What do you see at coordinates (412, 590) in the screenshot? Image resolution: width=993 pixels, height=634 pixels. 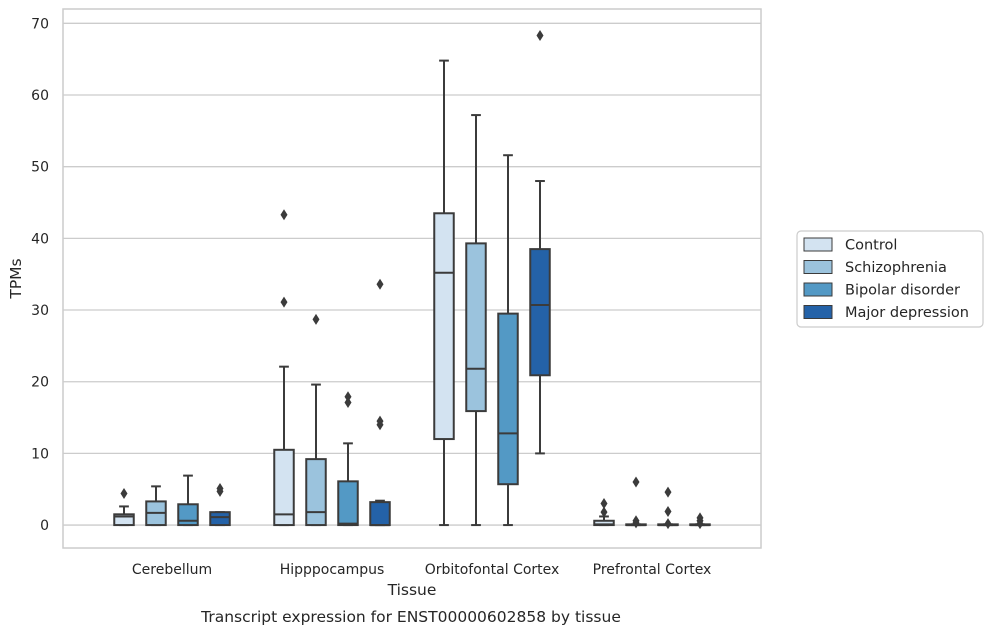 I see `x-axis-label: Tissue` at bounding box center [412, 590].